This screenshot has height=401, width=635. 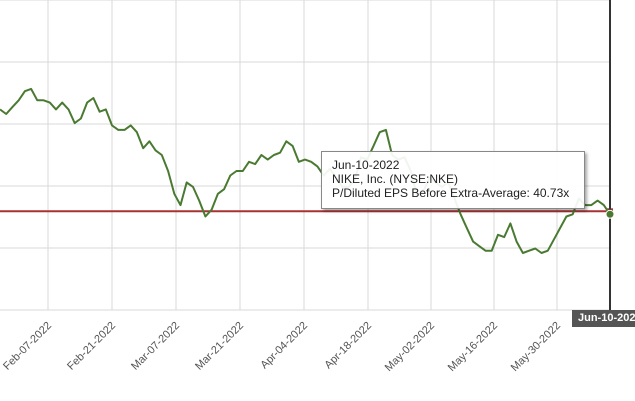 What do you see at coordinates (536, 347) in the screenshot?
I see `x-tick-label: May-30-2022` at bounding box center [536, 347].